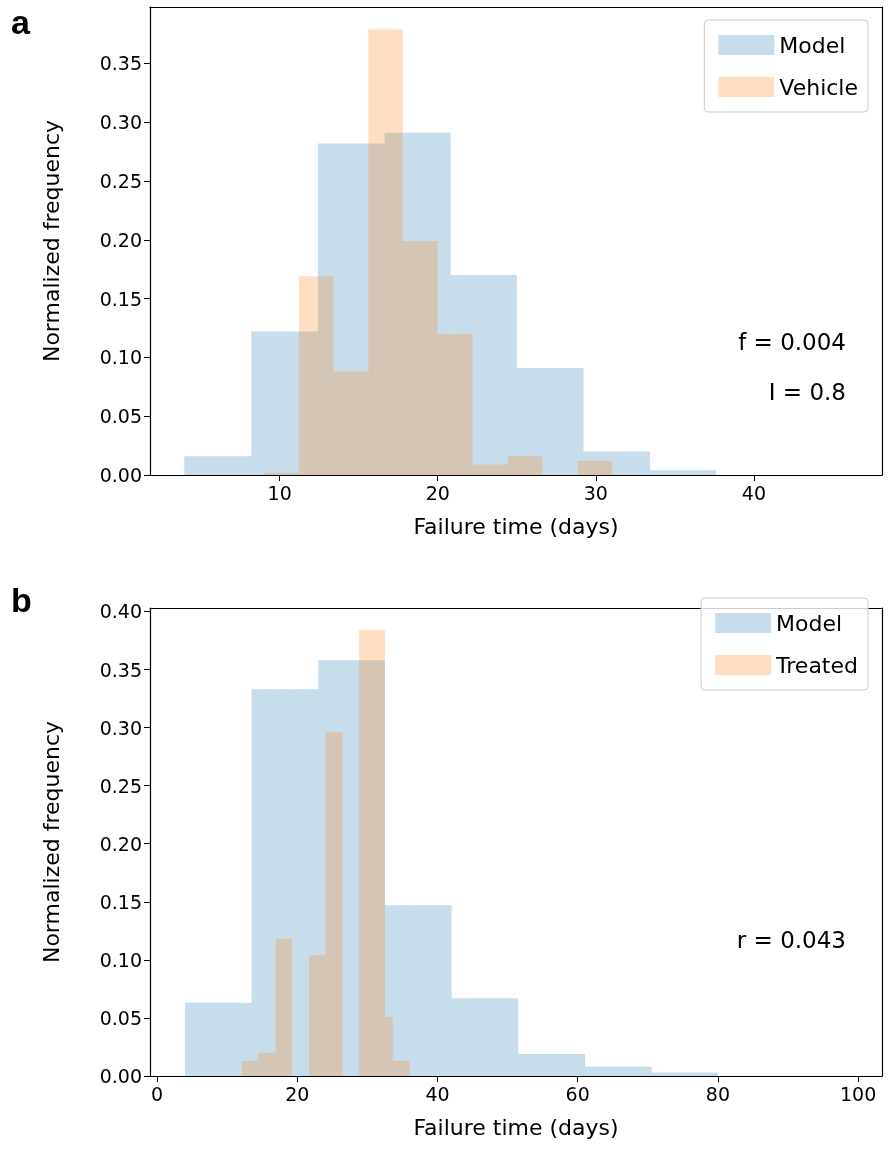 This screenshot has width=894, height=1156. Describe the element at coordinates (858, 1093) in the screenshot. I see `x-tick-label: 100` at that location.